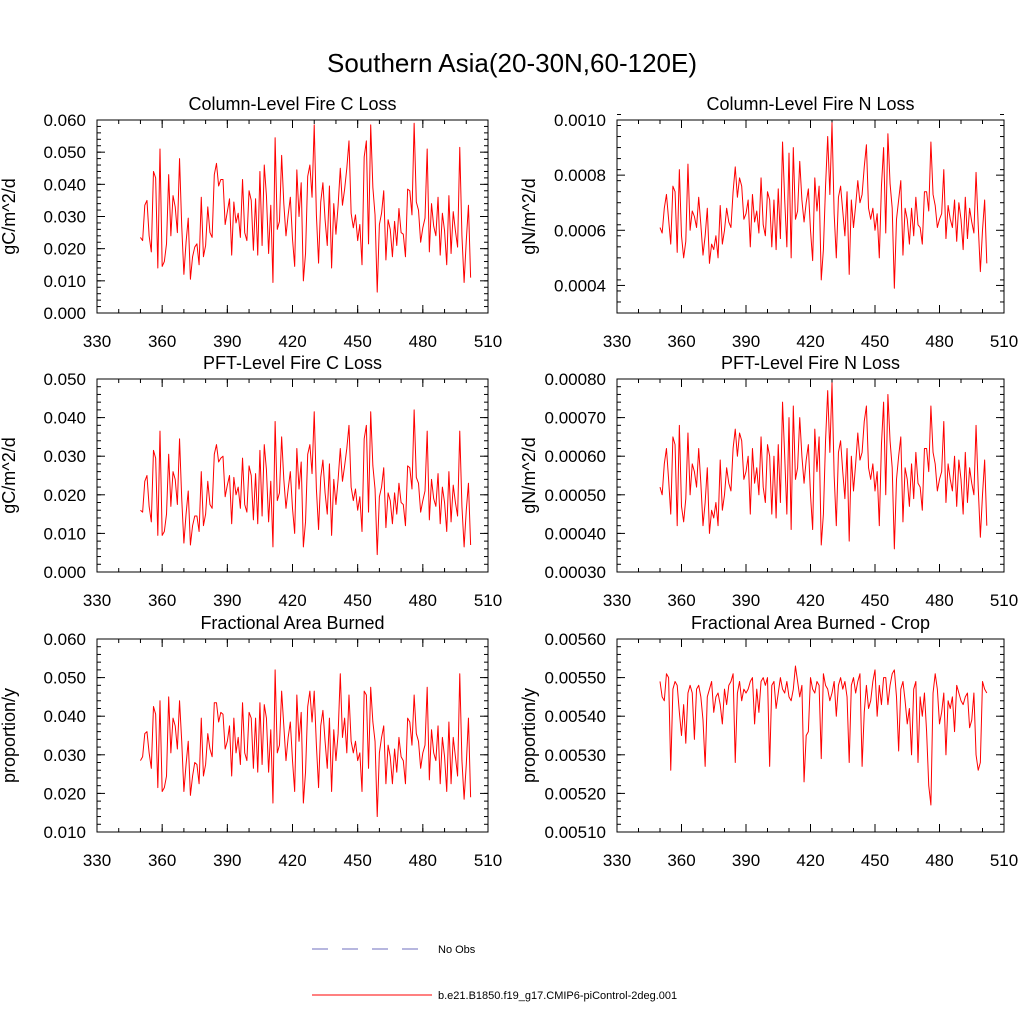 Image resolution: width=1024 pixels, height=1024 pixels. What do you see at coordinates (746, 600) in the screenshot?
I see `chart-4-xtick-label: 390` at bounding box center [746, 600].